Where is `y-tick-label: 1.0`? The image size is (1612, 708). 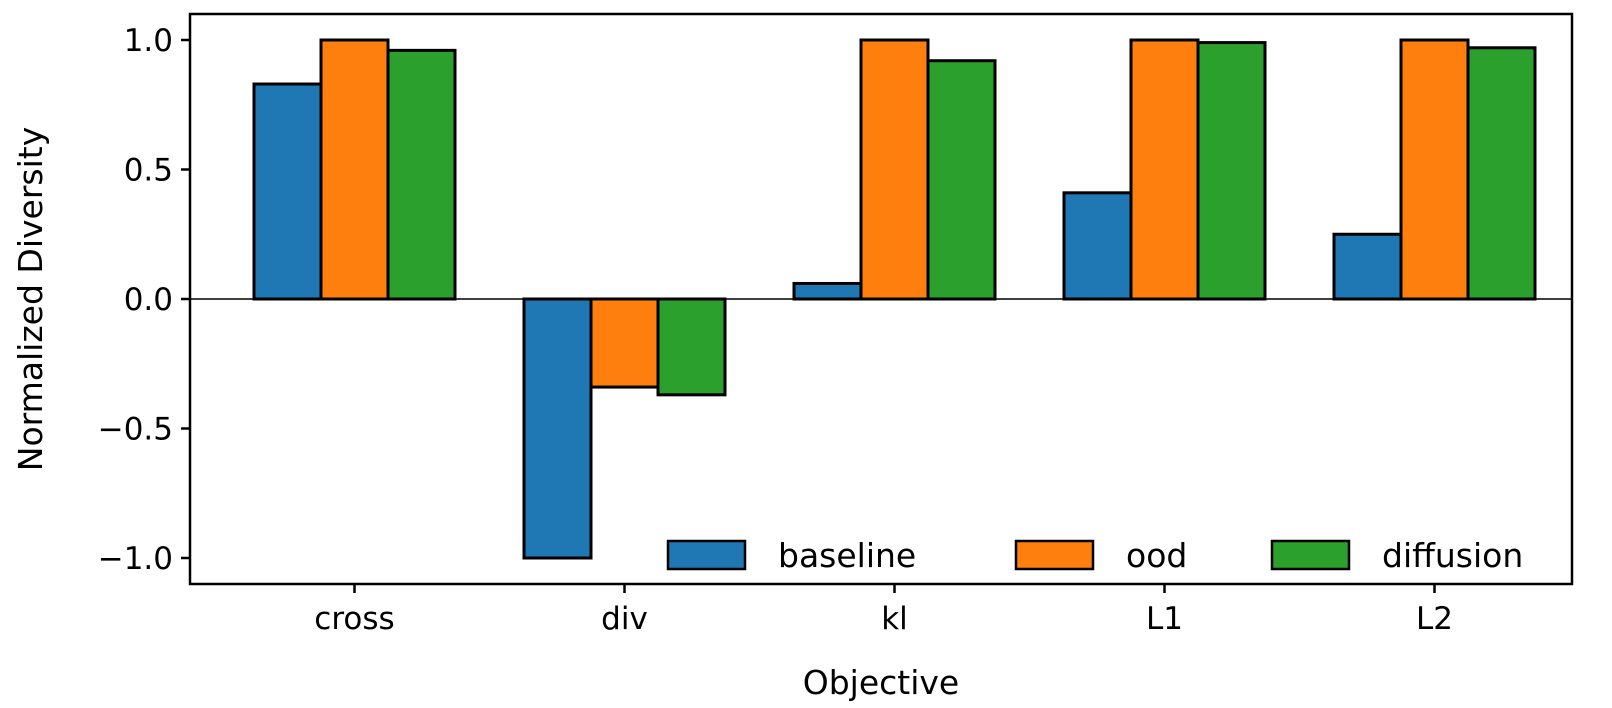 y-tick-label: 1.0 is located at coordinates (148, 41).